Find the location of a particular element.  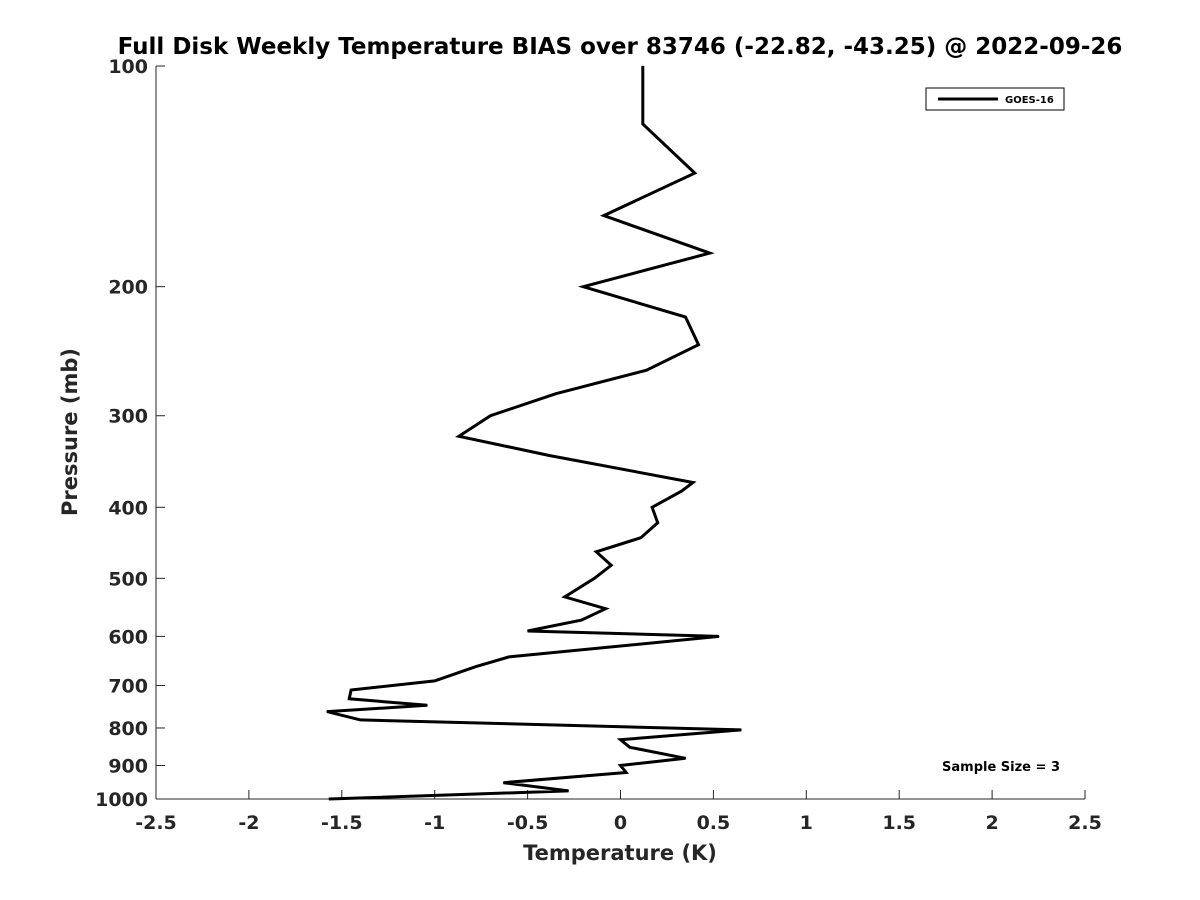

x-tick-label: -2.5 is located at coordinates (156, 823).